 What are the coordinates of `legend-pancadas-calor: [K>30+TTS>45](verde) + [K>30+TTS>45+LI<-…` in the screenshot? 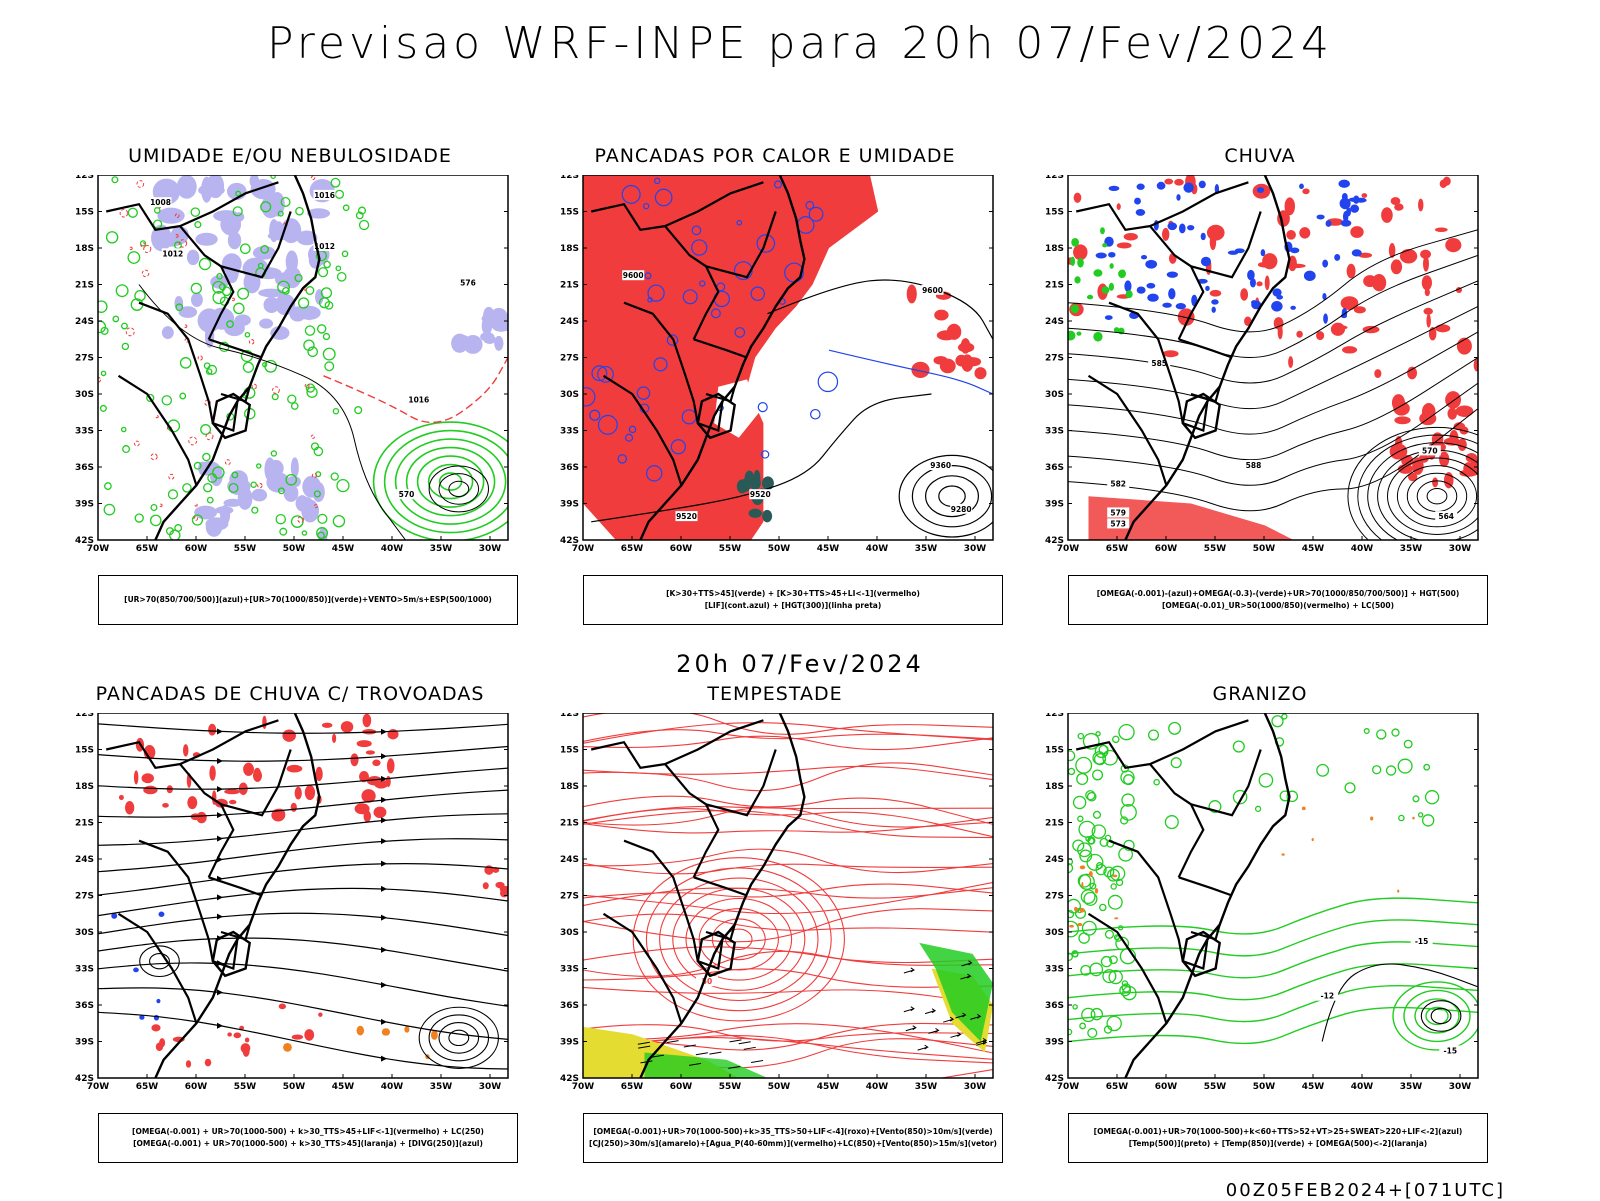 It's located at (793, 600).